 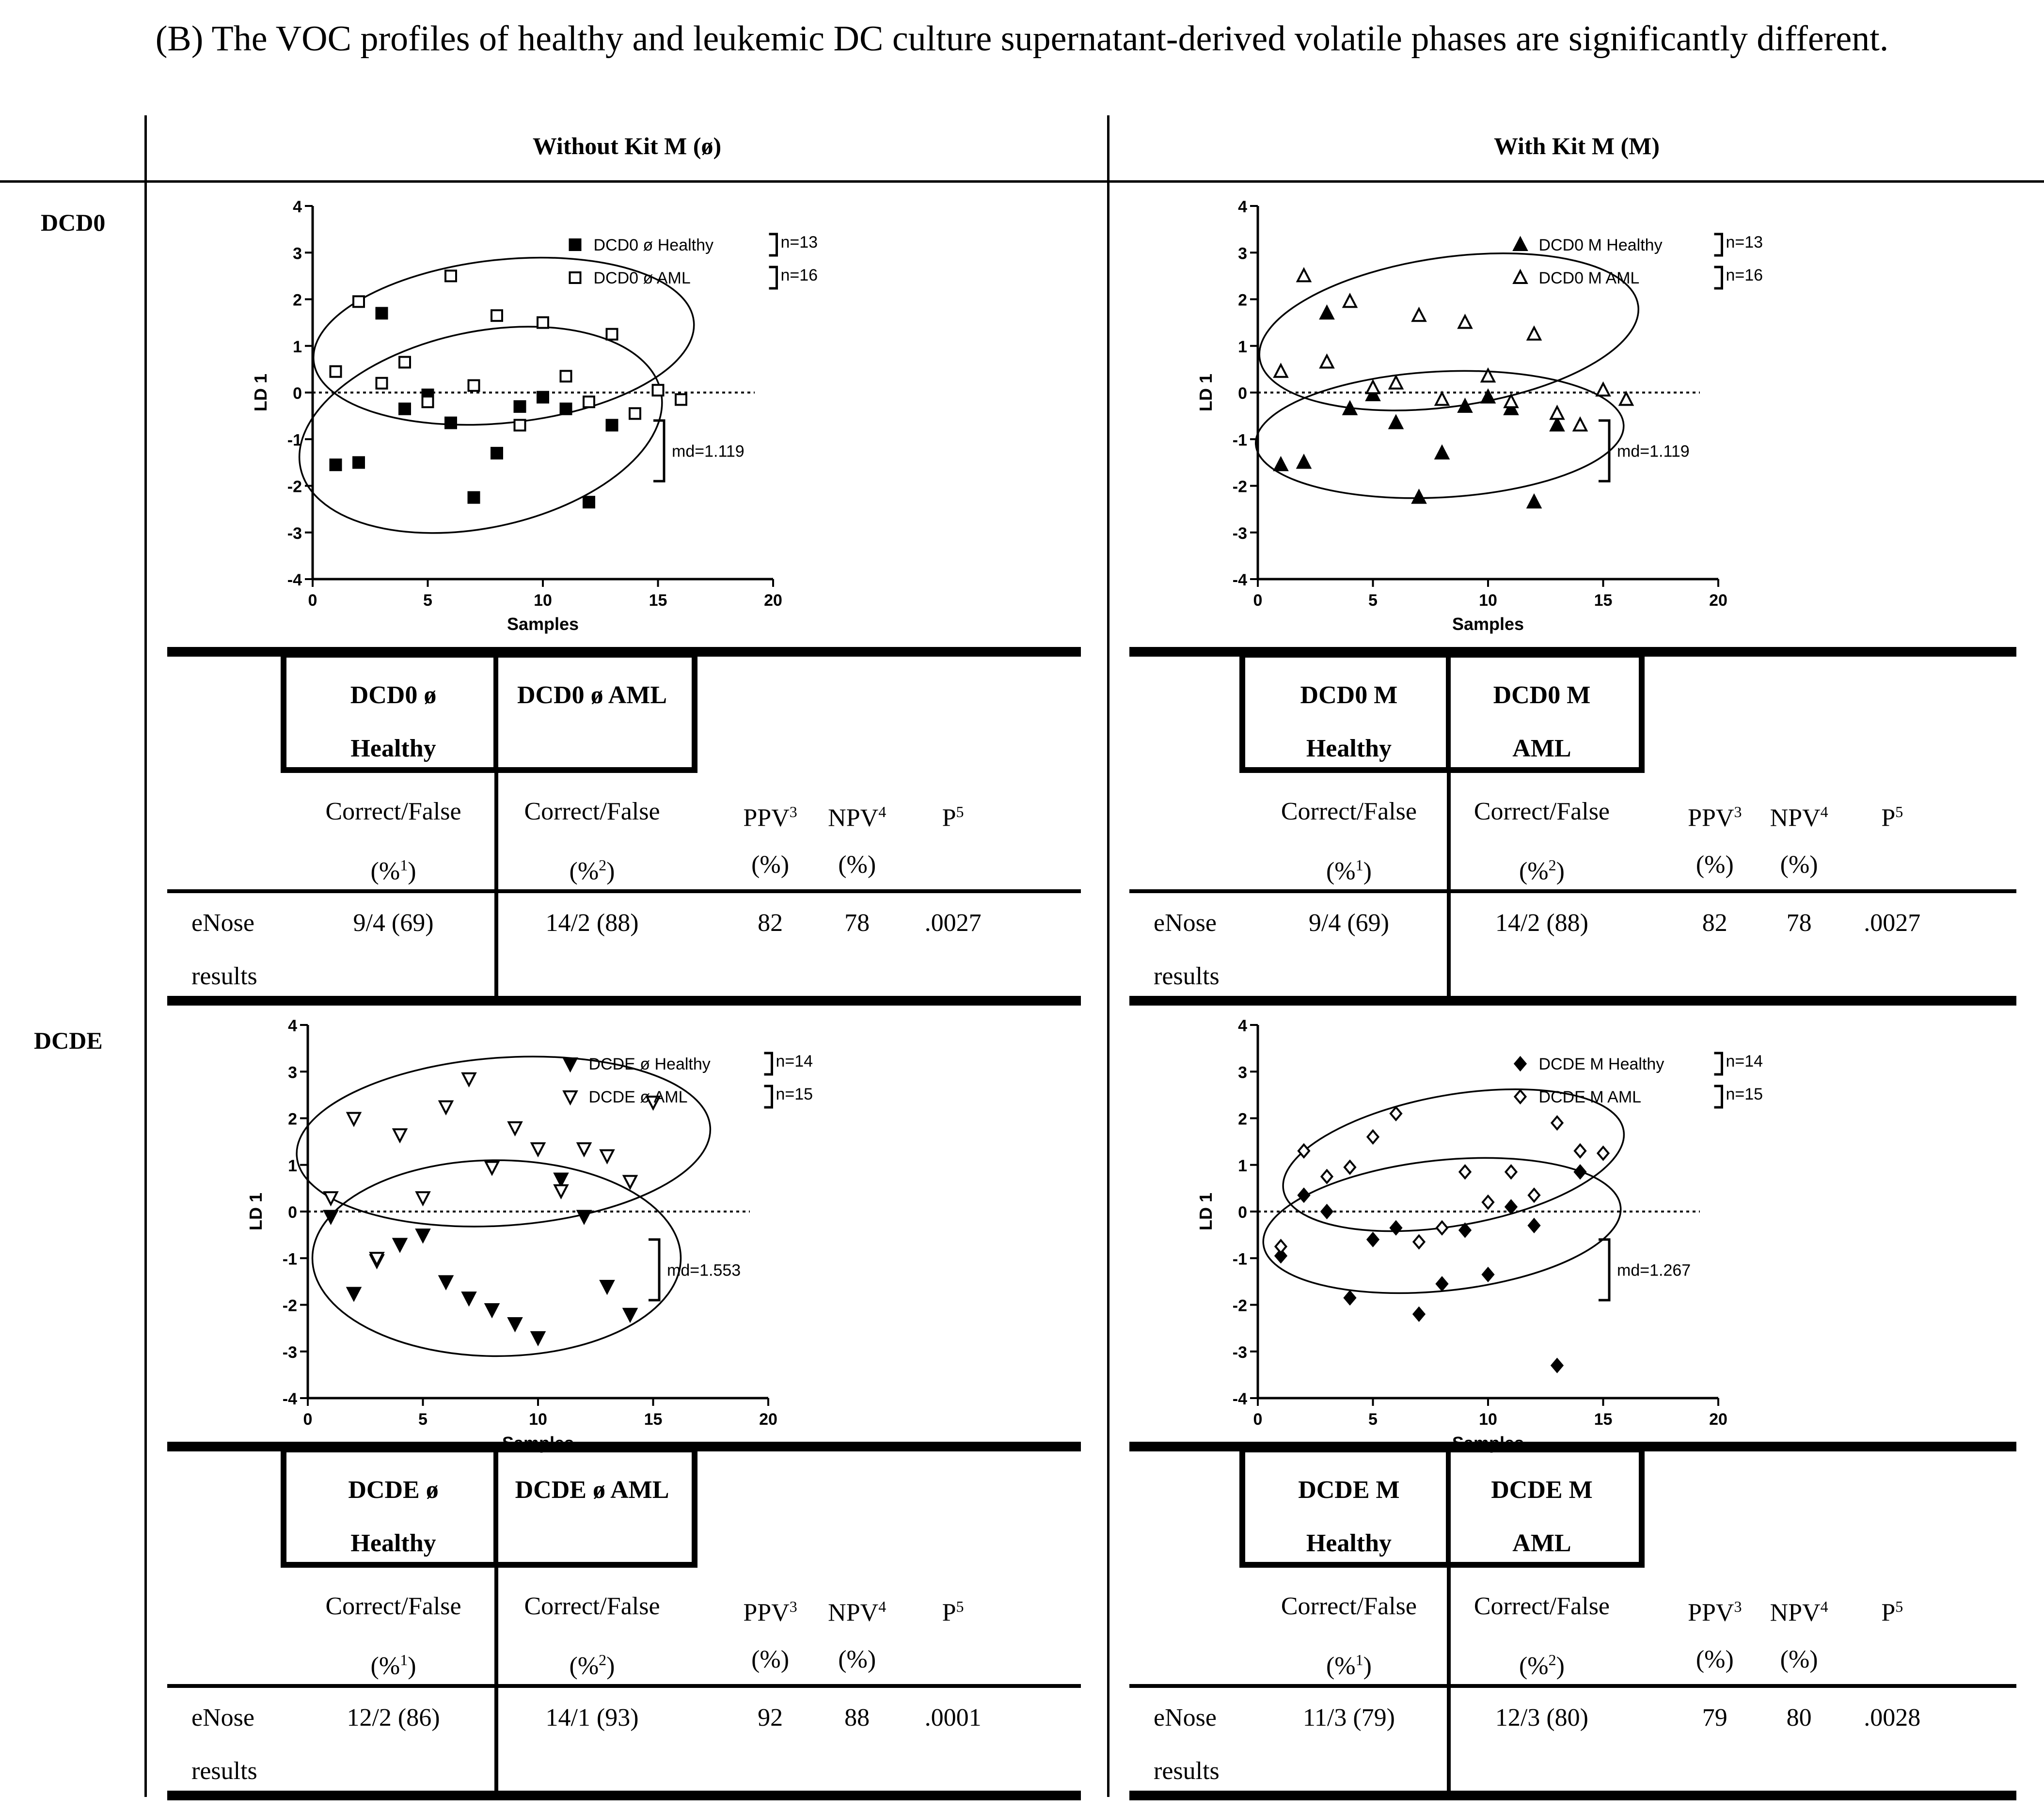 I want to click on x-tick-label: 10, so click(x=543, y=600).